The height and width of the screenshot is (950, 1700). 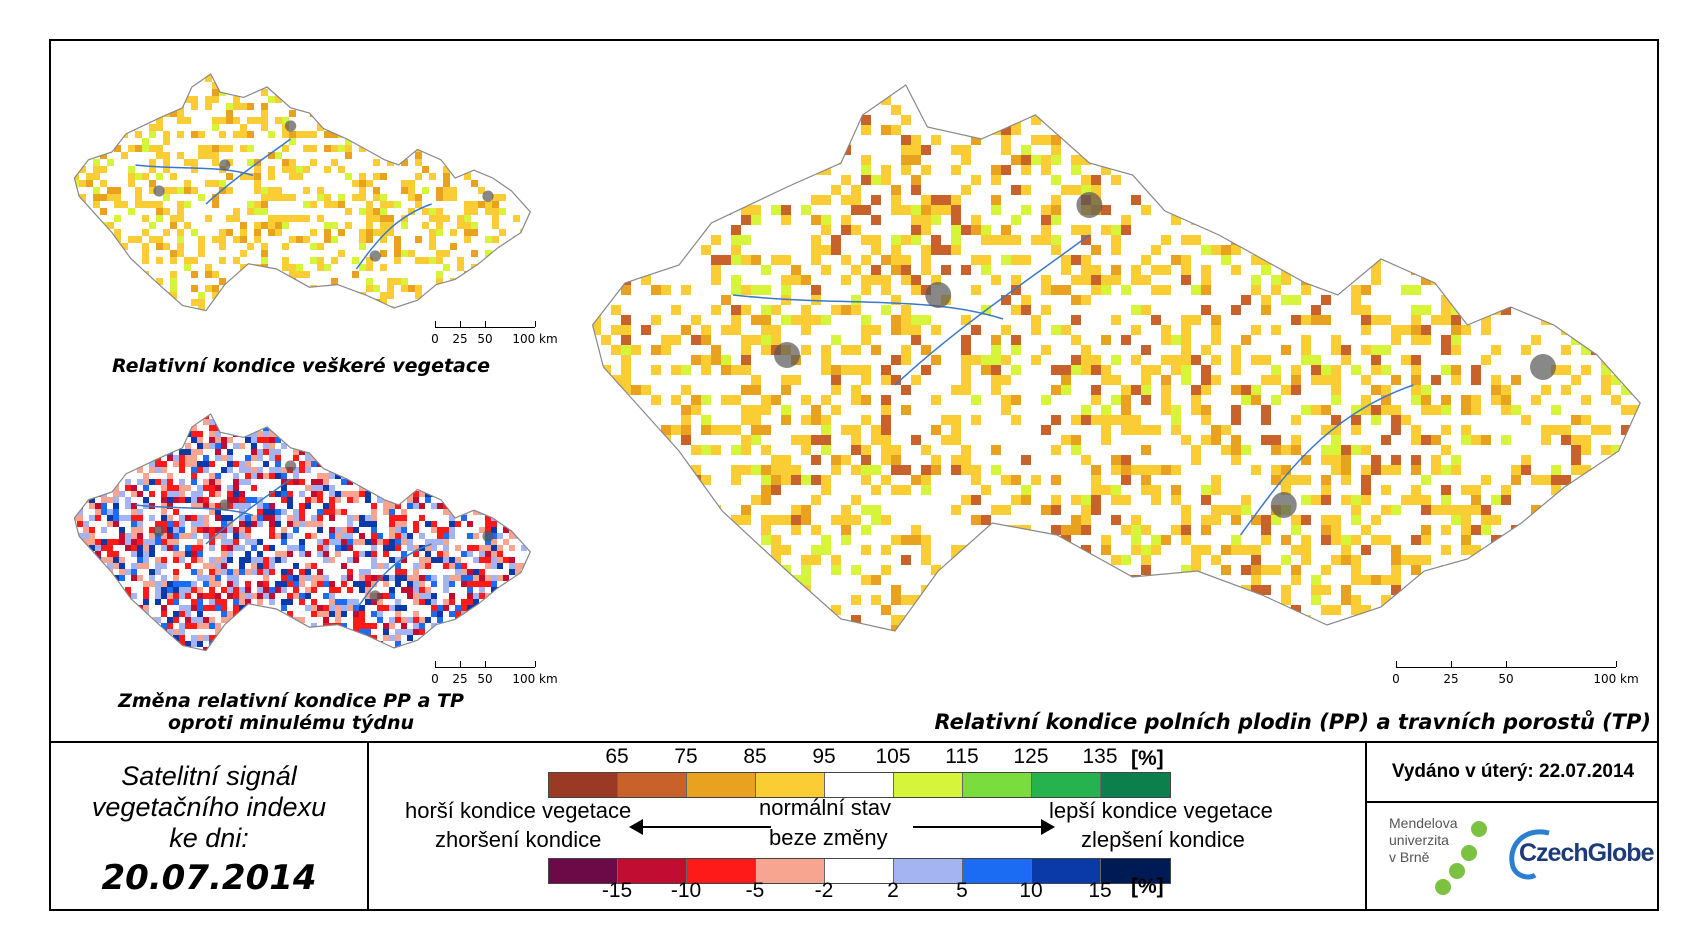 What do you see at coordinates (518, 810) in the screenshot?
I see `label-worse-condition: horší kondice vegetace` at bounding box center [518, 810].